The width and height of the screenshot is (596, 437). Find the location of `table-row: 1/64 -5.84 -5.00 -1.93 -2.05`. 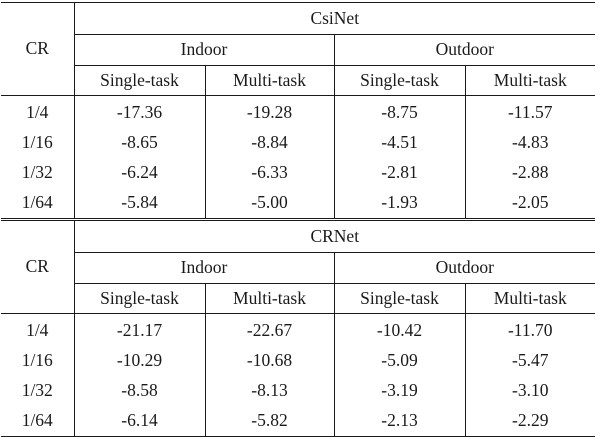

table-row: 1/64 -5.84 -5.00 -1.93 -2.05 is located at coordinates (298, 203).